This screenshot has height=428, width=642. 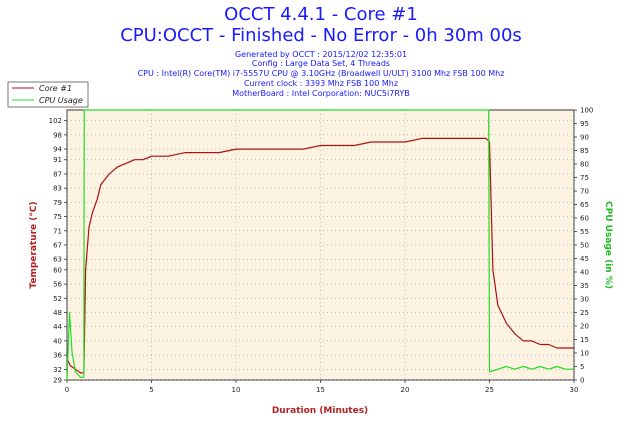 What do you see at coordinates (57, 270) in the screenshot?
I see `y-tick-label-left: 60` at bounding box center [57, 270].